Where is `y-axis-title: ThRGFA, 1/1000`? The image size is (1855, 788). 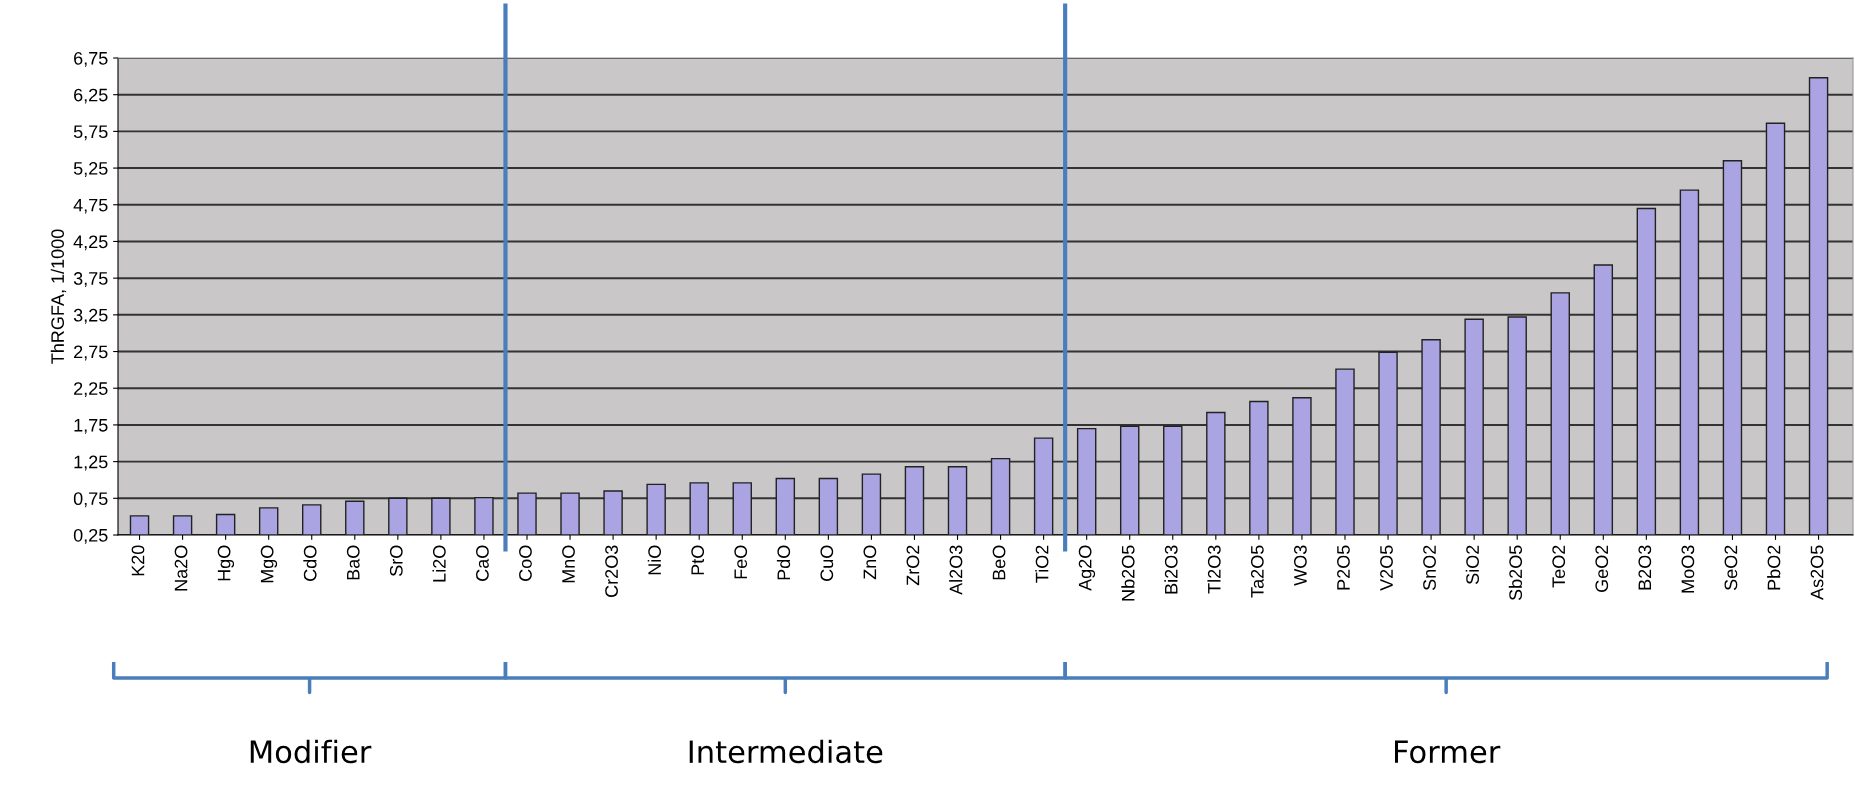 y-axis-title: ThRGFA, 1/1000 is located at coordinates (58, 296).